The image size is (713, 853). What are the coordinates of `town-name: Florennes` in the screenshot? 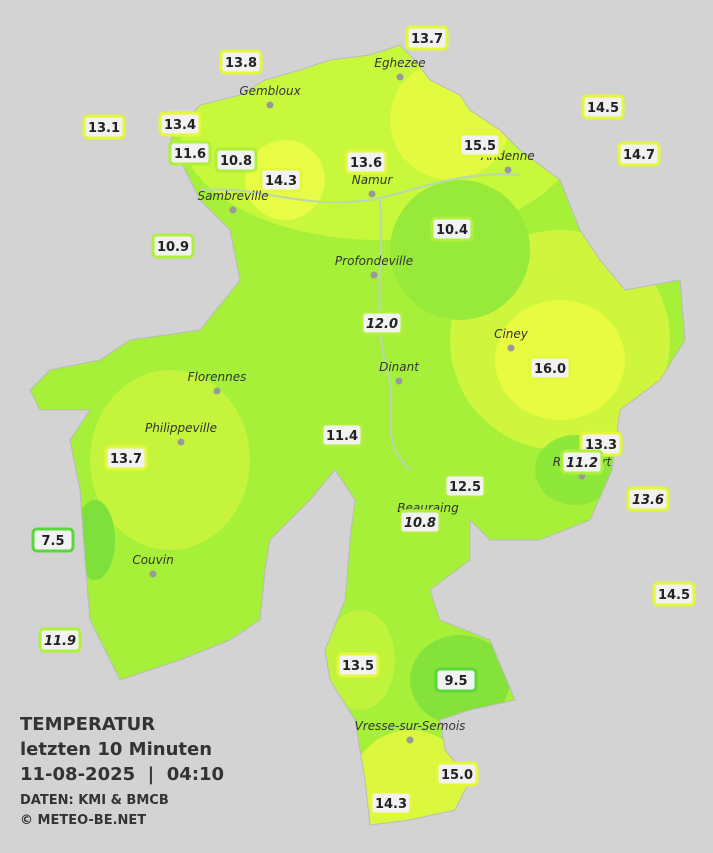 It's located at (217, 377).